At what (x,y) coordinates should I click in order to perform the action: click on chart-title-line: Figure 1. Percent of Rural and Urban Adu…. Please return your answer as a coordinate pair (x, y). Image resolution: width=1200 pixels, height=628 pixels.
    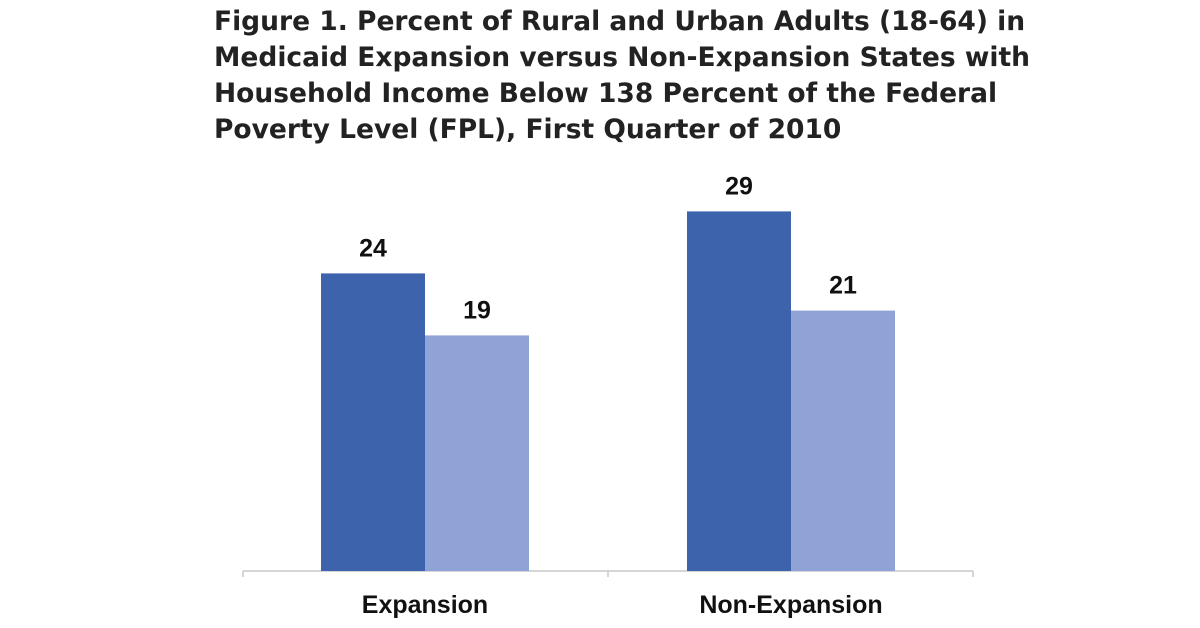
    Looking at the image, I should click on (620, 21).